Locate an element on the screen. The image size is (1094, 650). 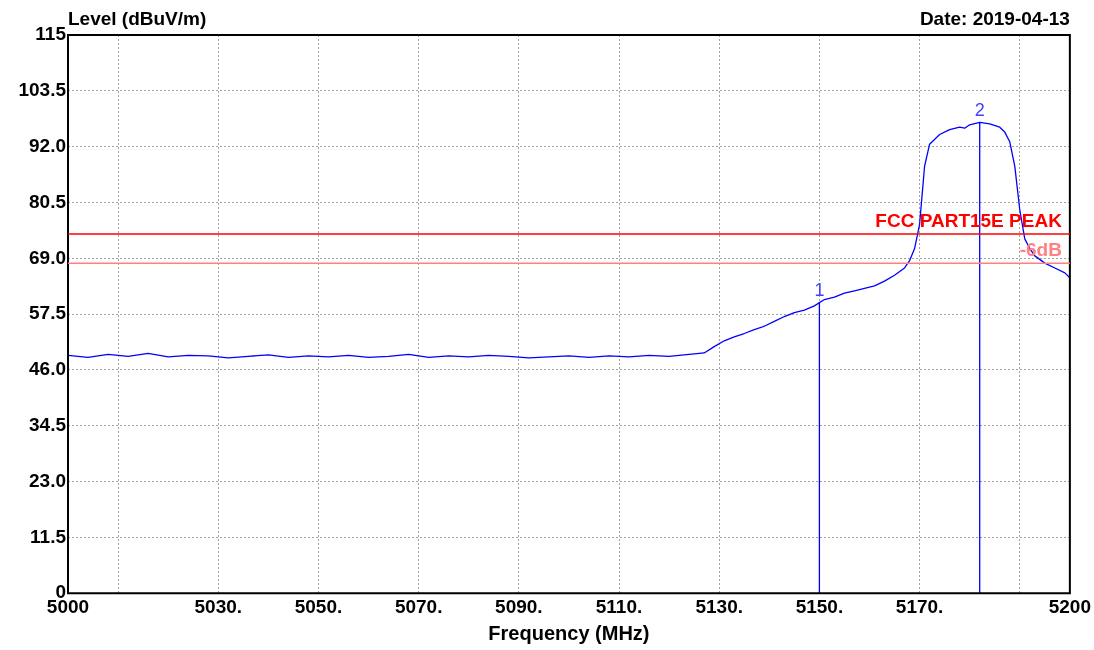
annotation: 1 is located at coordinates (819, 289).